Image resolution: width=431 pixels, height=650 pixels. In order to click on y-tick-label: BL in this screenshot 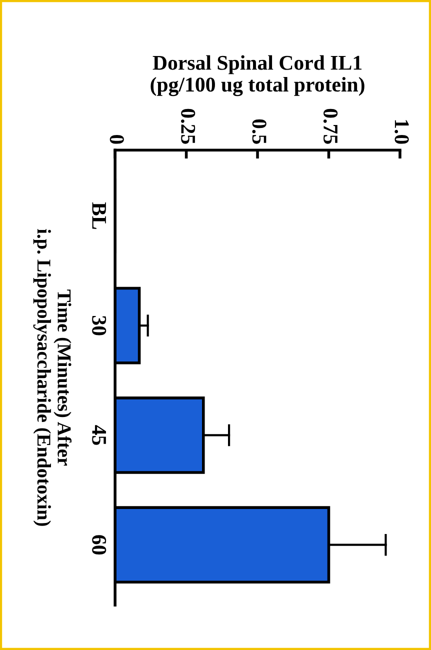, I will do `click(99, 215)`.